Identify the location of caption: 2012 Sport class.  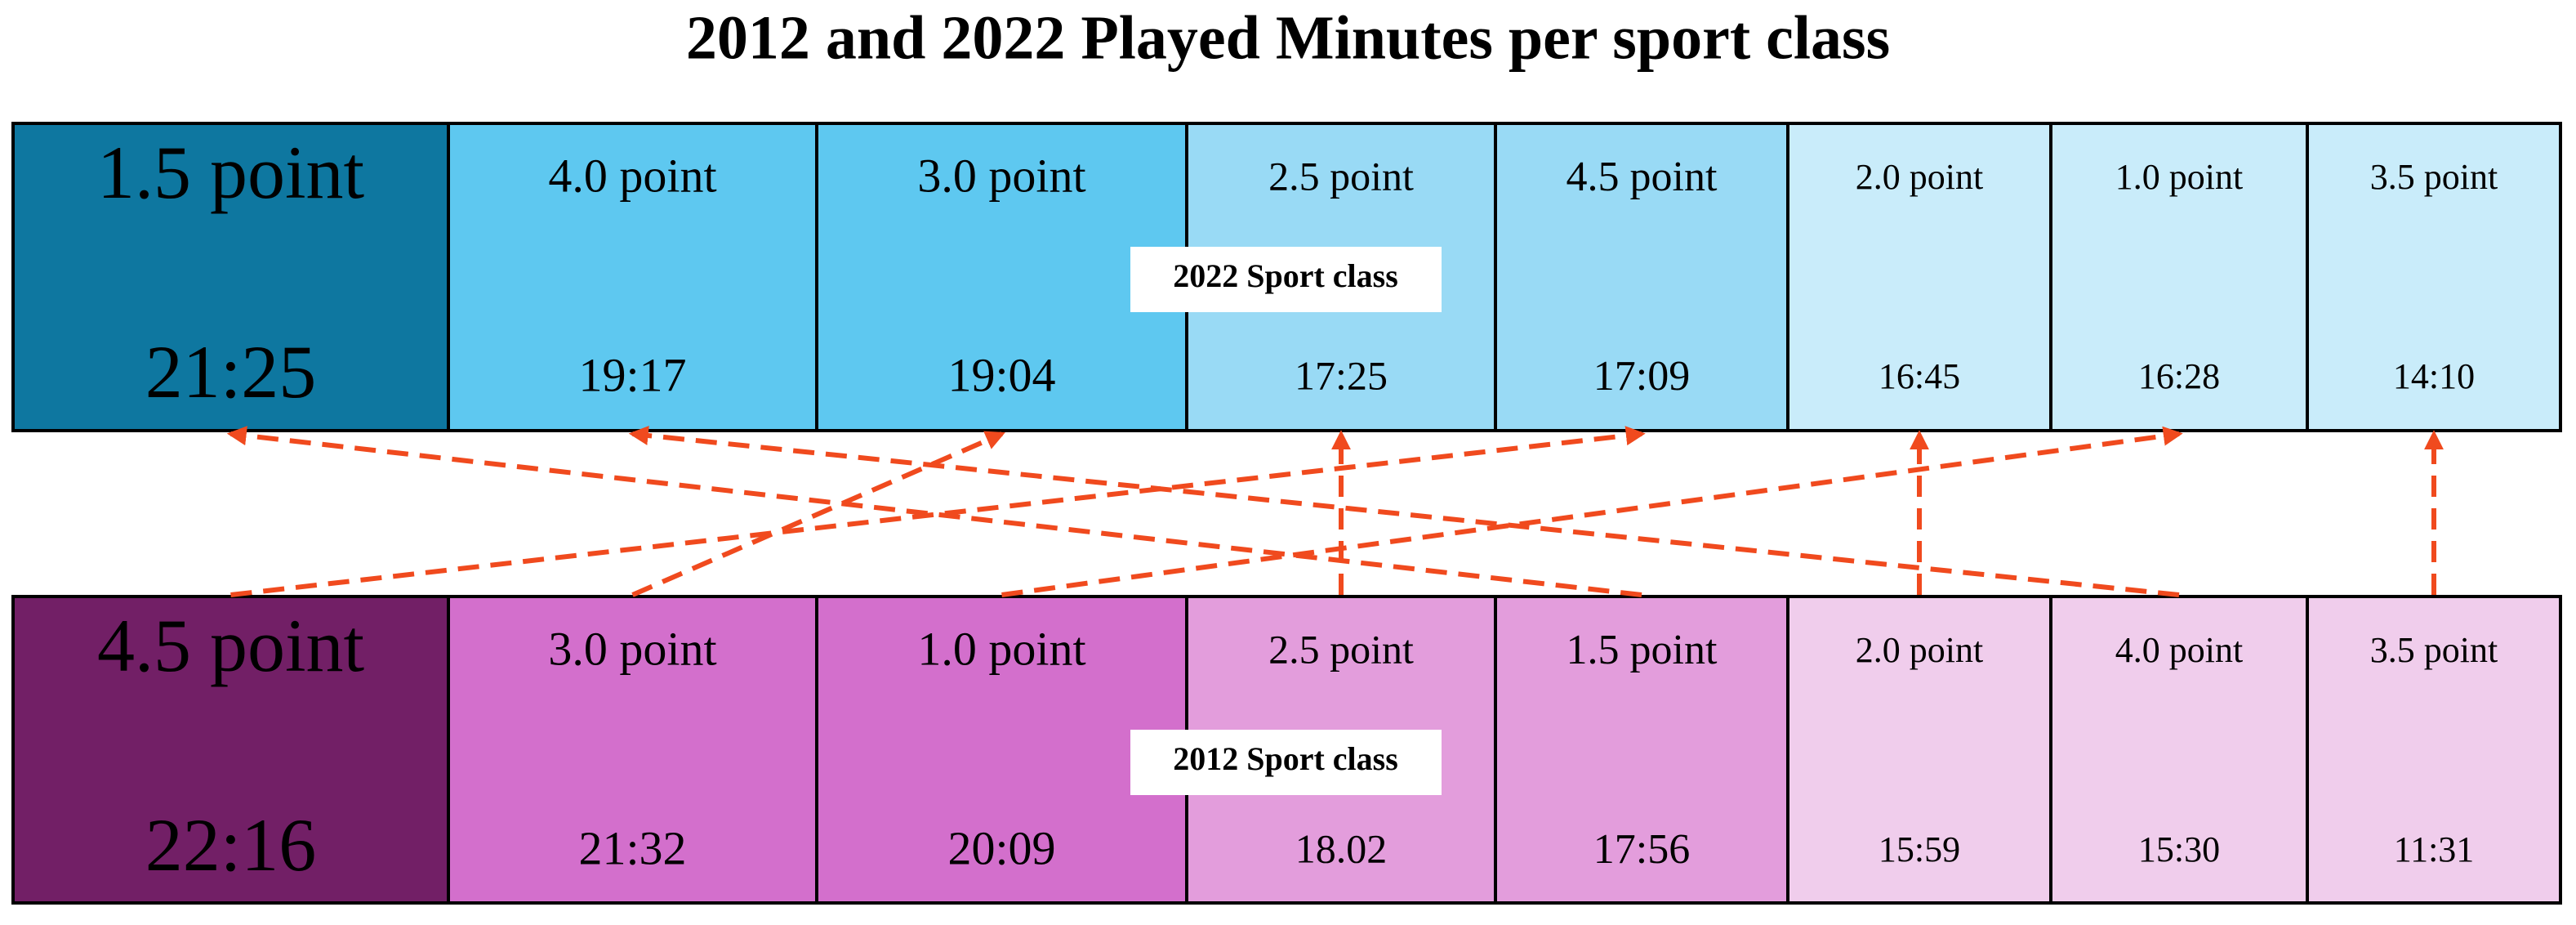
(1285, 758).